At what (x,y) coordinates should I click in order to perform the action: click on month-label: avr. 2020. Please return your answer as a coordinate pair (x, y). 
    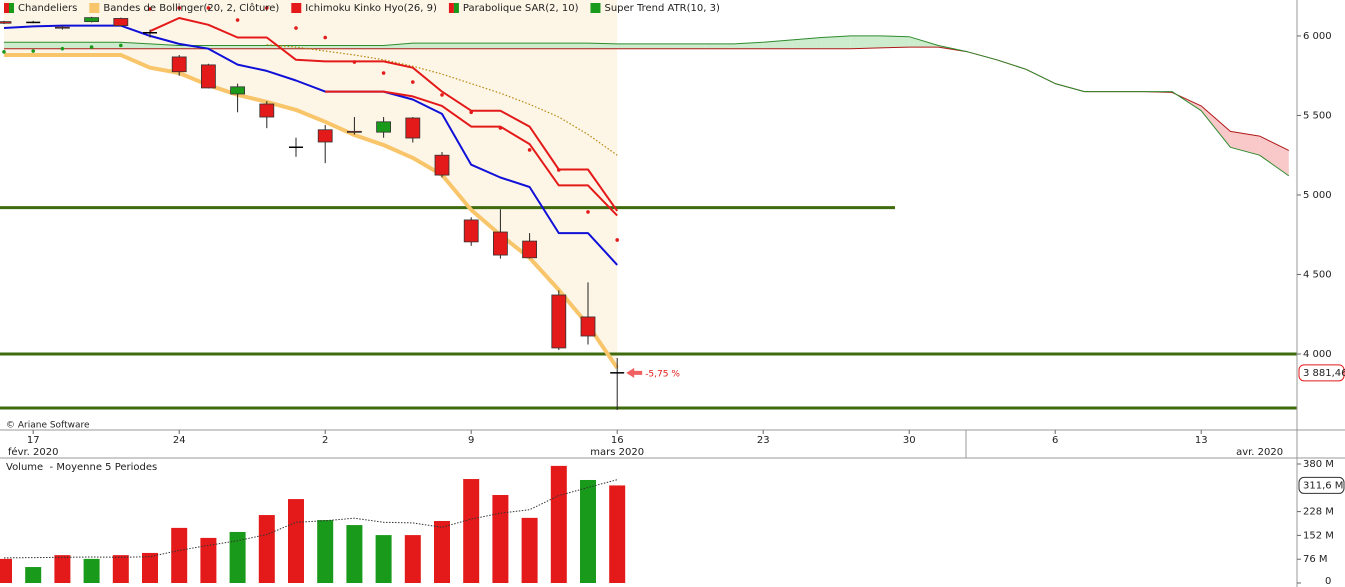
    Looking at the image, I should click on (1259, 452).